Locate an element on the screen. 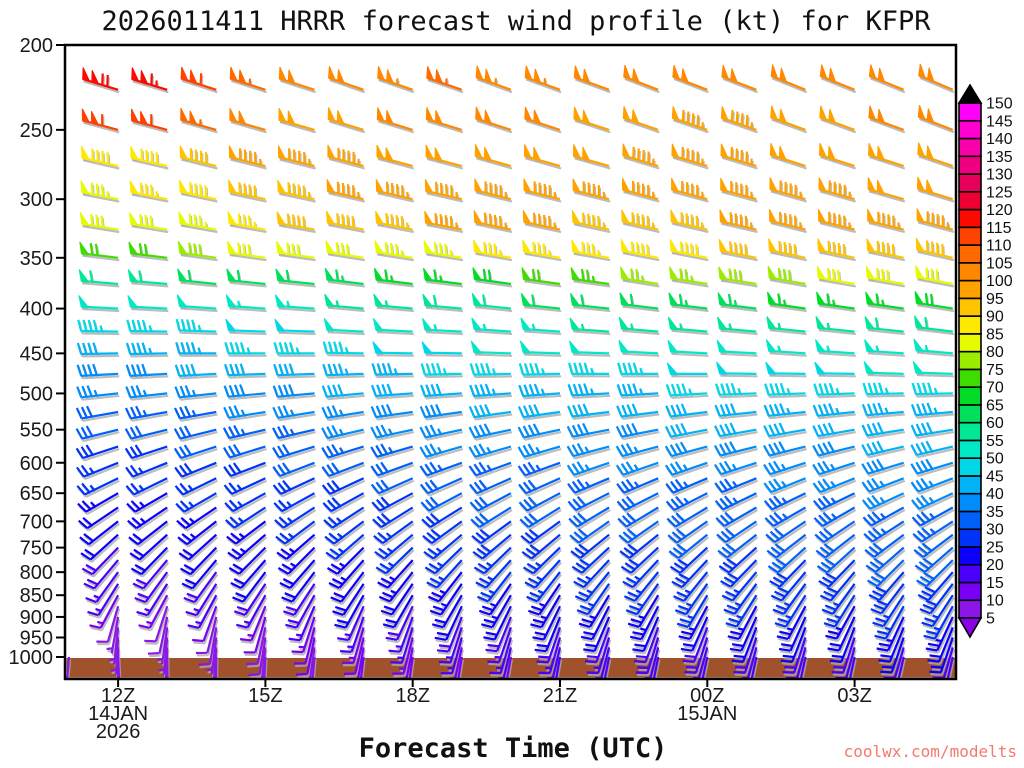 Image resolution: width=1024 pixels, height=768 pixels. y-tick-label: 900 is located at coordinates (36, 618).